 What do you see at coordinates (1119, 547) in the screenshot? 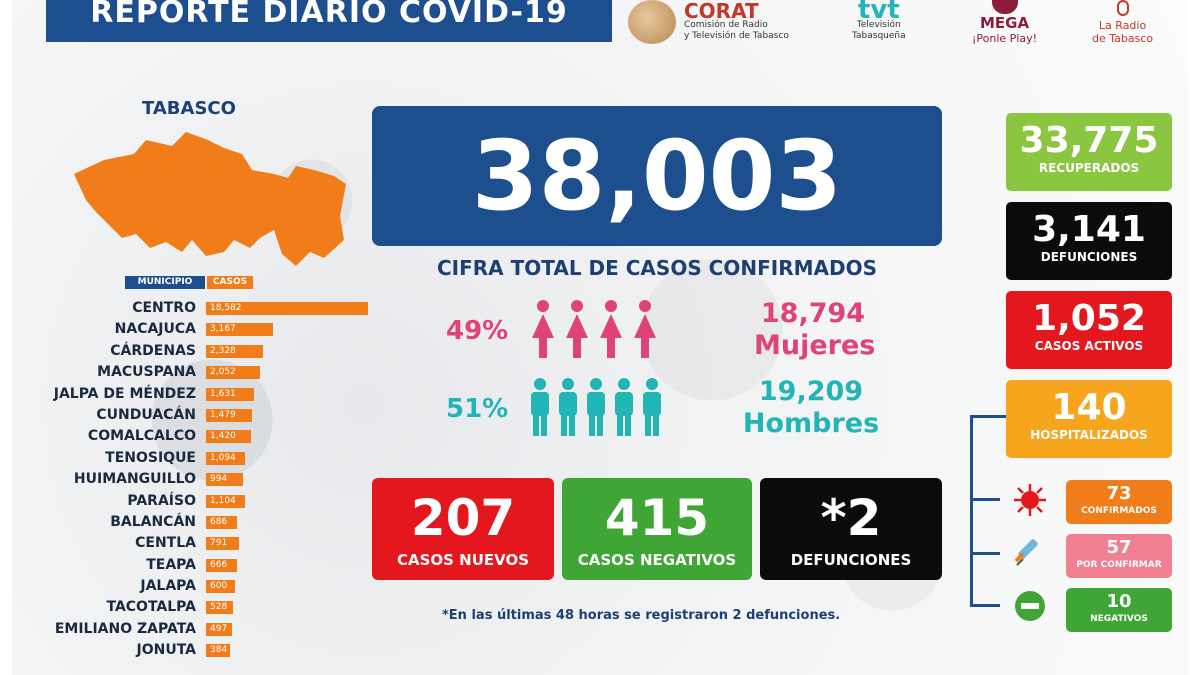
I see `hosp-pending-value: 57` at bounding box center [1119, 547].